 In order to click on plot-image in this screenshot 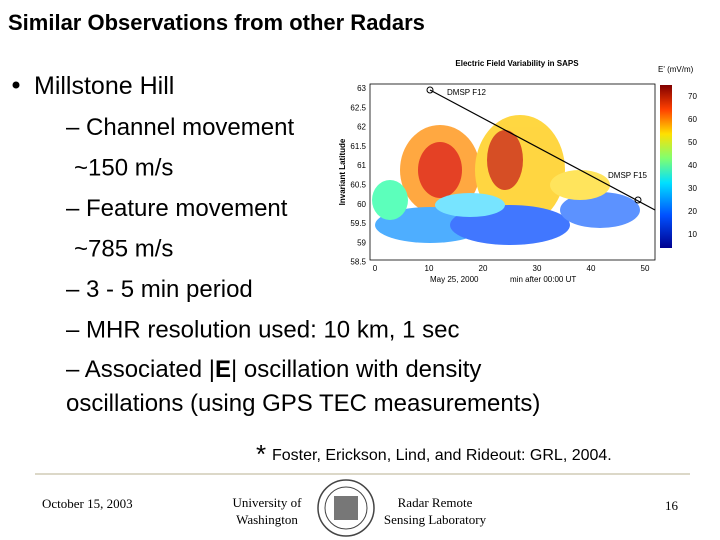, I will do `click(506, 180)`.